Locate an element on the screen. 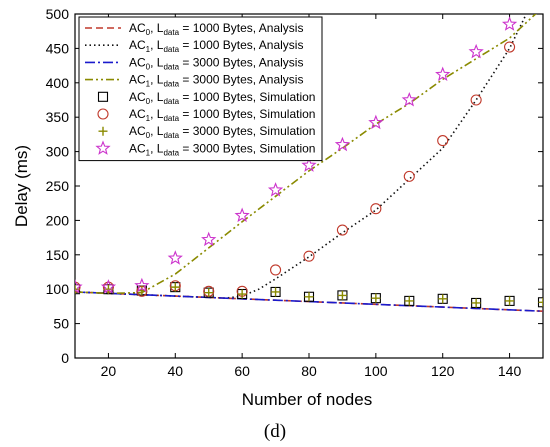  y-tick-label: 100 is located at coordinates (58, 289).